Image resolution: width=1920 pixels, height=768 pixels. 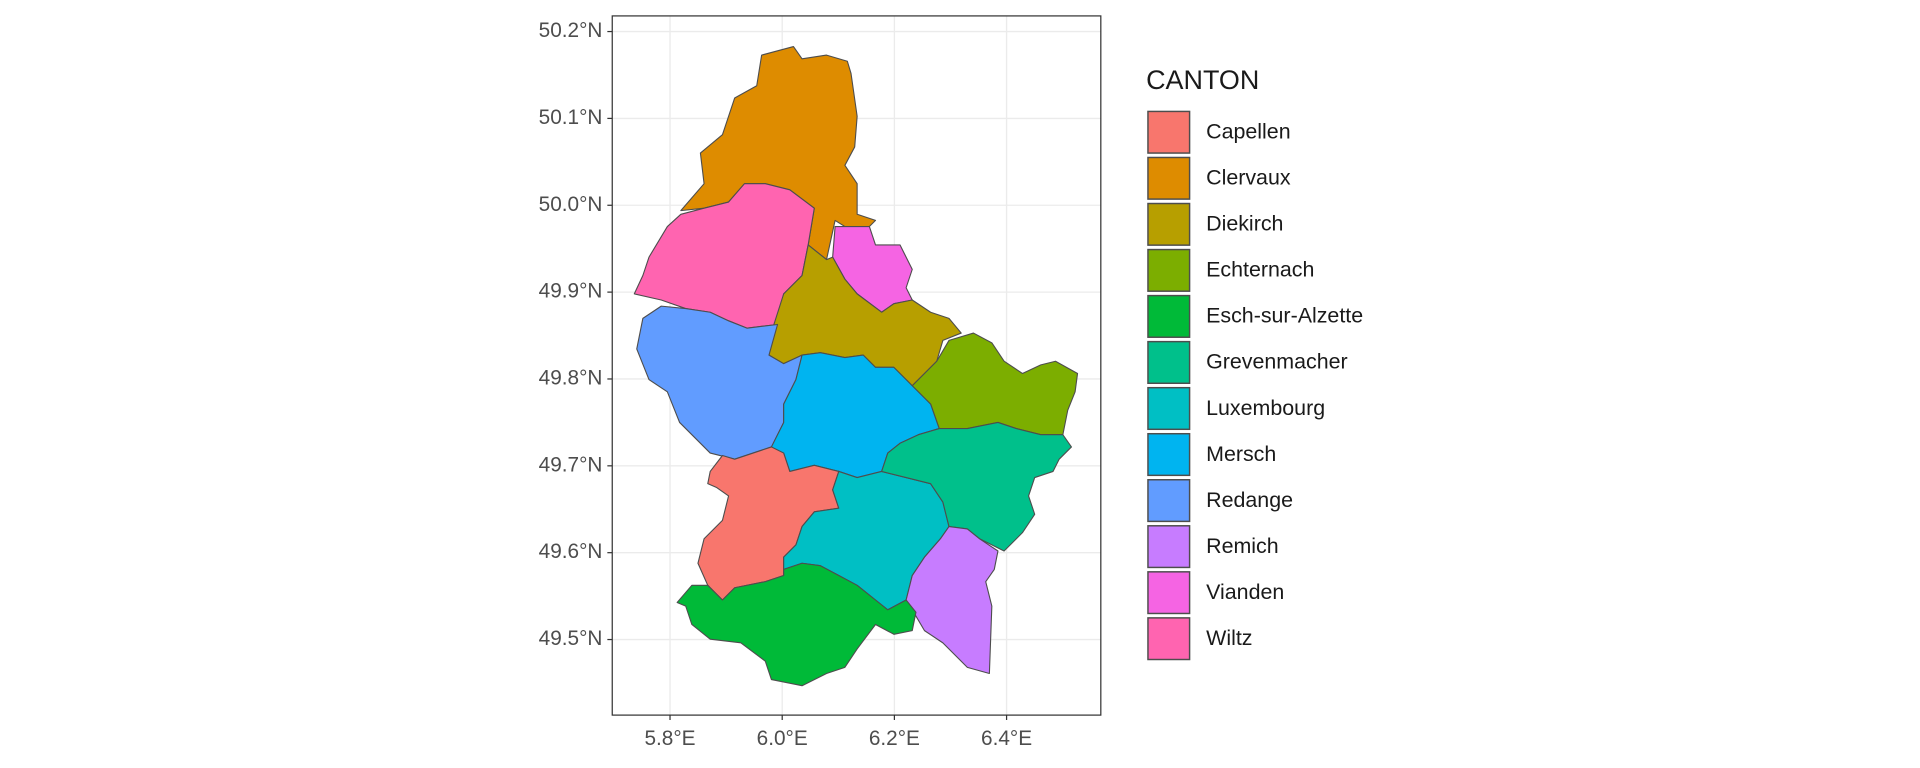 What do you see at coordinates (571, 638) in the screenshot?
I see `y-tick-label: 49.5°N` at bounding box center [571, 638].